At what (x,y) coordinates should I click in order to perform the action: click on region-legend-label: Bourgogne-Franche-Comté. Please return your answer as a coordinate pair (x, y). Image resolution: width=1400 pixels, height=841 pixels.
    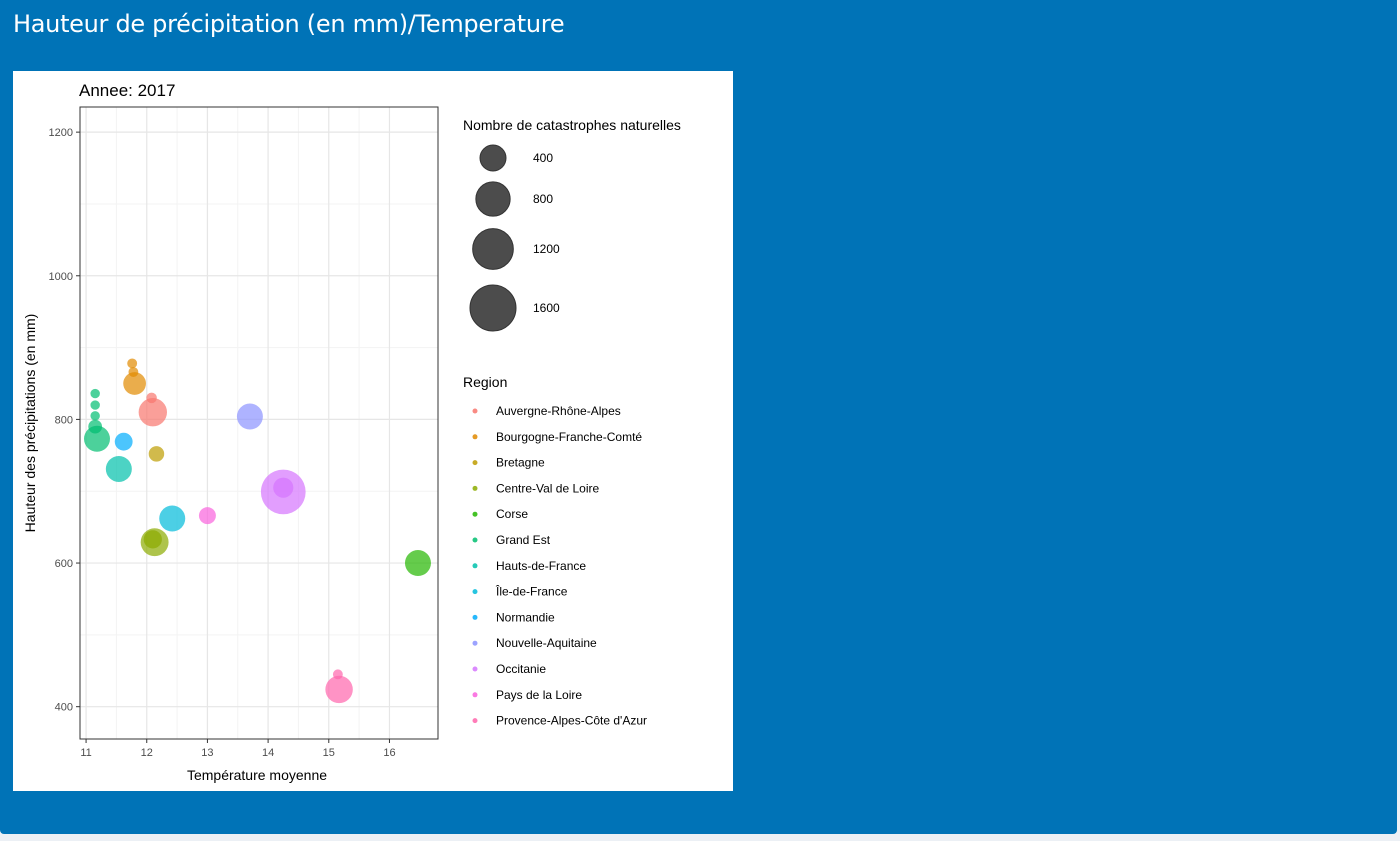
    Looking at the image, I should click on (569, 437).